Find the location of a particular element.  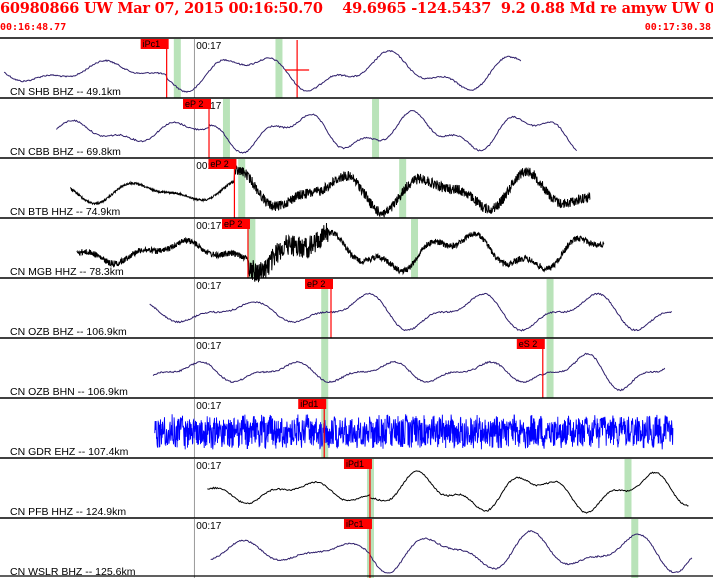

window-end-time: 00:17:30.38 is located at coordinates (677, 27).